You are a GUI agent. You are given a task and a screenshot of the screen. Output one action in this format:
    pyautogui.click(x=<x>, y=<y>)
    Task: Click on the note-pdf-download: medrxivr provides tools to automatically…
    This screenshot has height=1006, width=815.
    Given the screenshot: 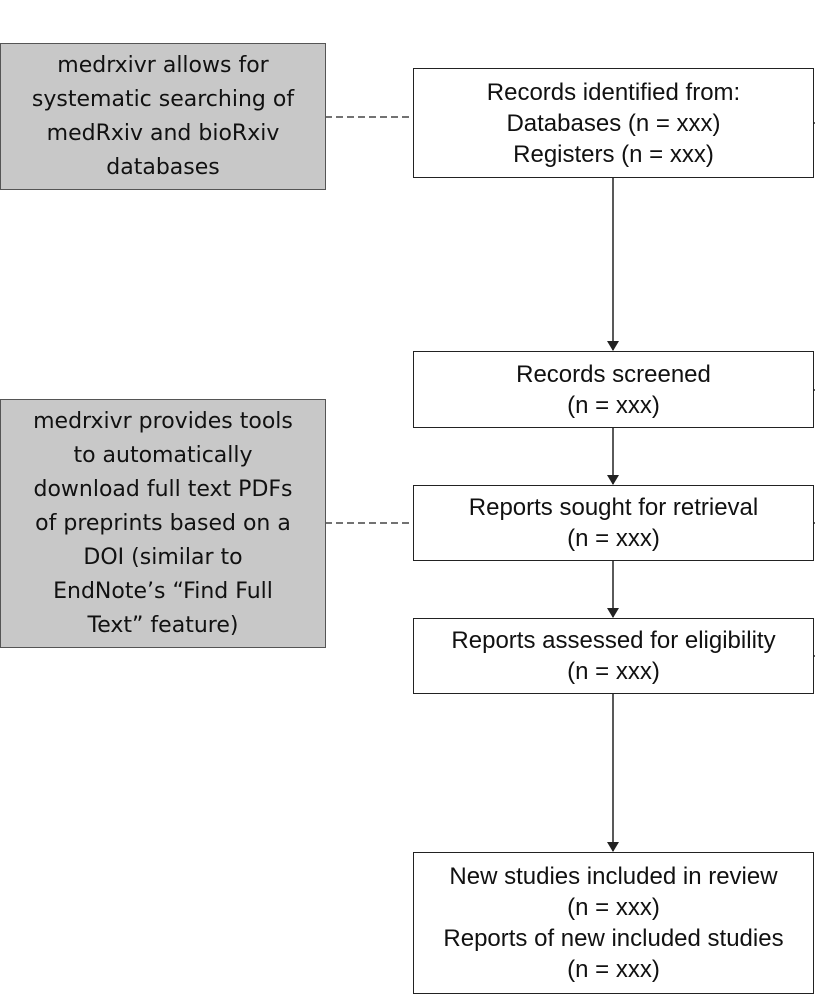 What is the action you would take?
    pyautogui.click(x=163, y=523)
    